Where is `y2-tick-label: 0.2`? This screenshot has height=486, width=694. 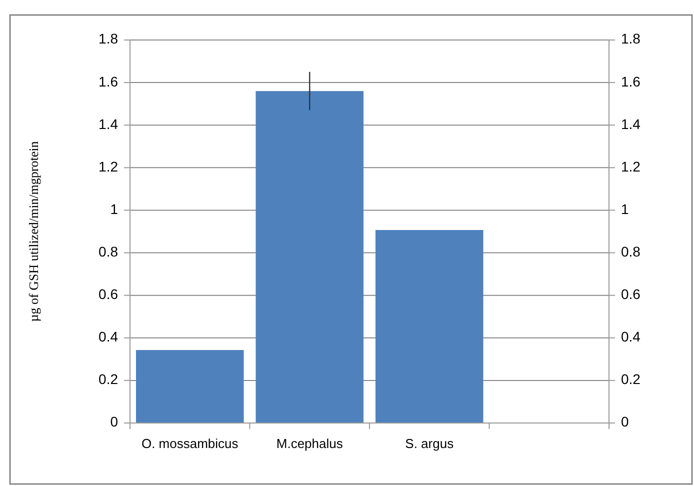 y2-tick-label: 0.2 is located at coordinates (631, 379).